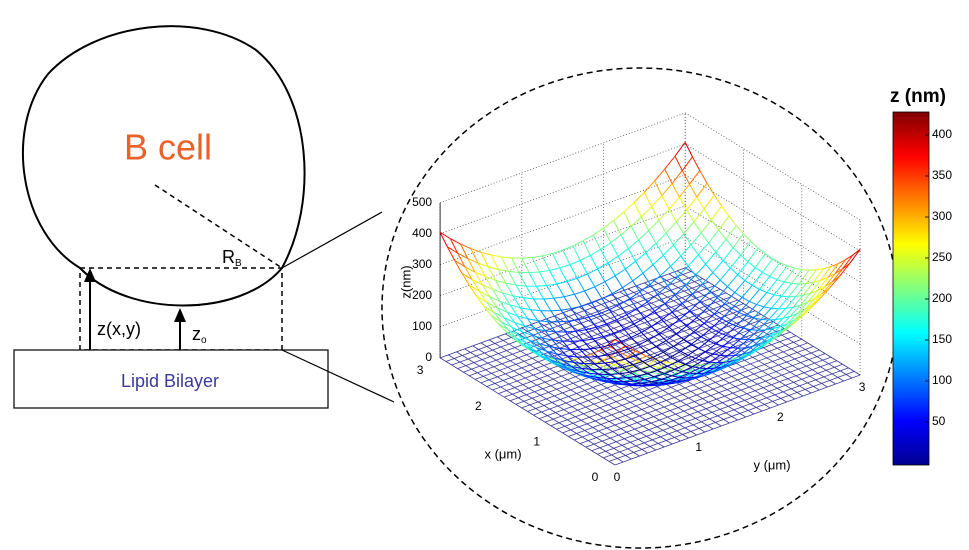 This screenshot has width=969, height=550. I want to click on z-tick-label: 500, so click(422, 202).